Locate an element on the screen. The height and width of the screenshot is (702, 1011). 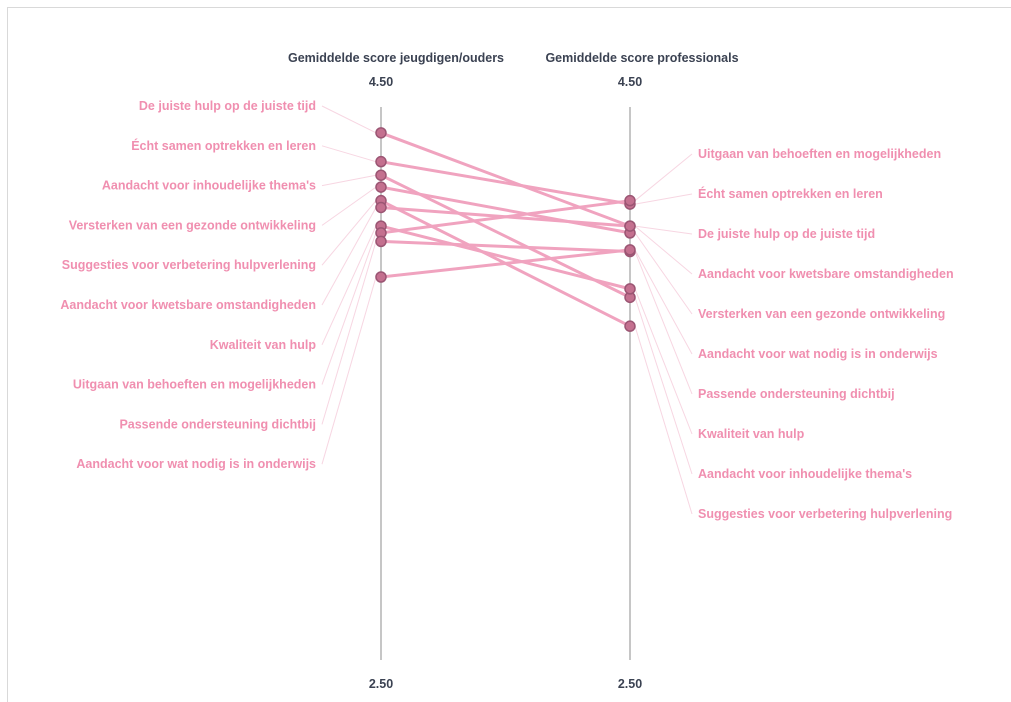
series-label-left: Aandacht voor inhoudelijke thema's is located at coordinates (209, 186).